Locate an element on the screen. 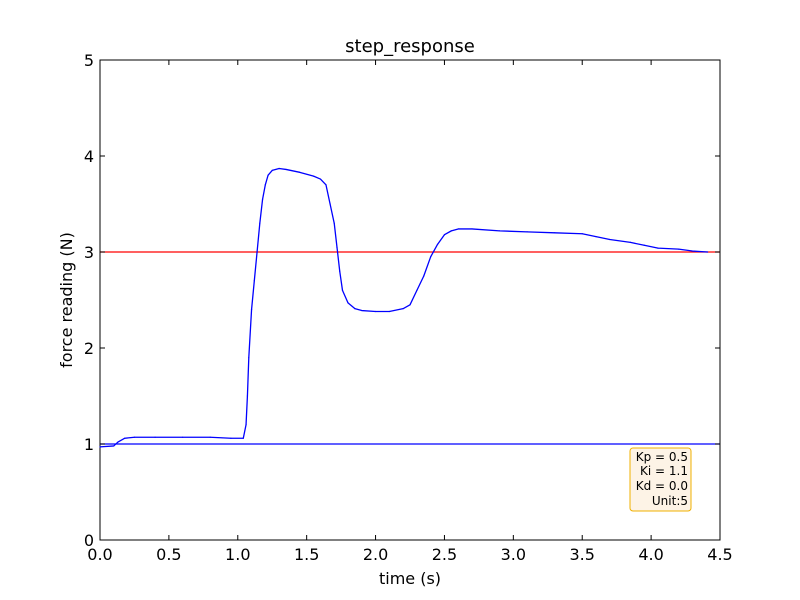 The width and height of the screenshot is (800, 600). y-tick-label: 0 is located at coordinates (89, 540).